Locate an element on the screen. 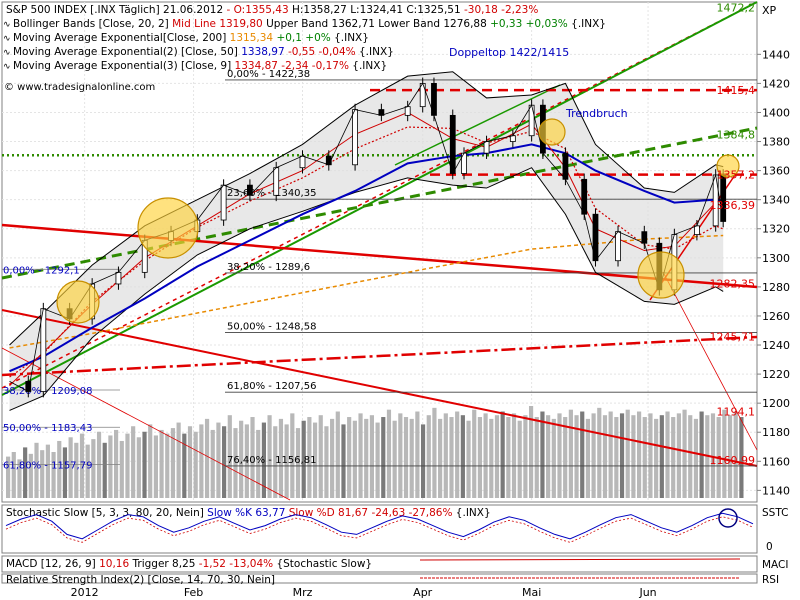 The width and height of the screenshot is (800, 600). stochastic-k: Slow %K 63,77 is located at coordinates (245, 513).